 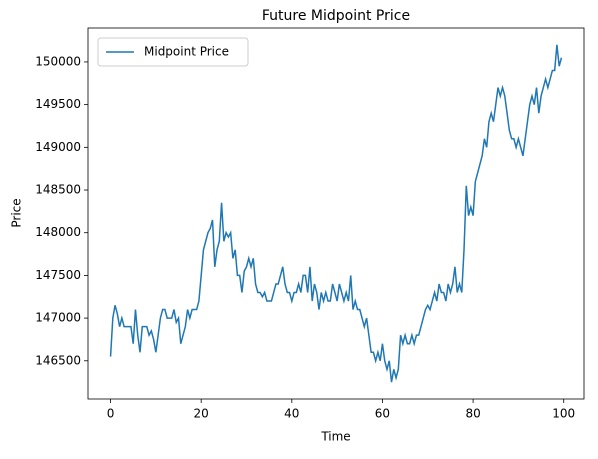 What do you see at coordinates (336, 16) in the screenshot?
I see `chart-title: Future Midpoint Price` at bounding box center [336, 16].